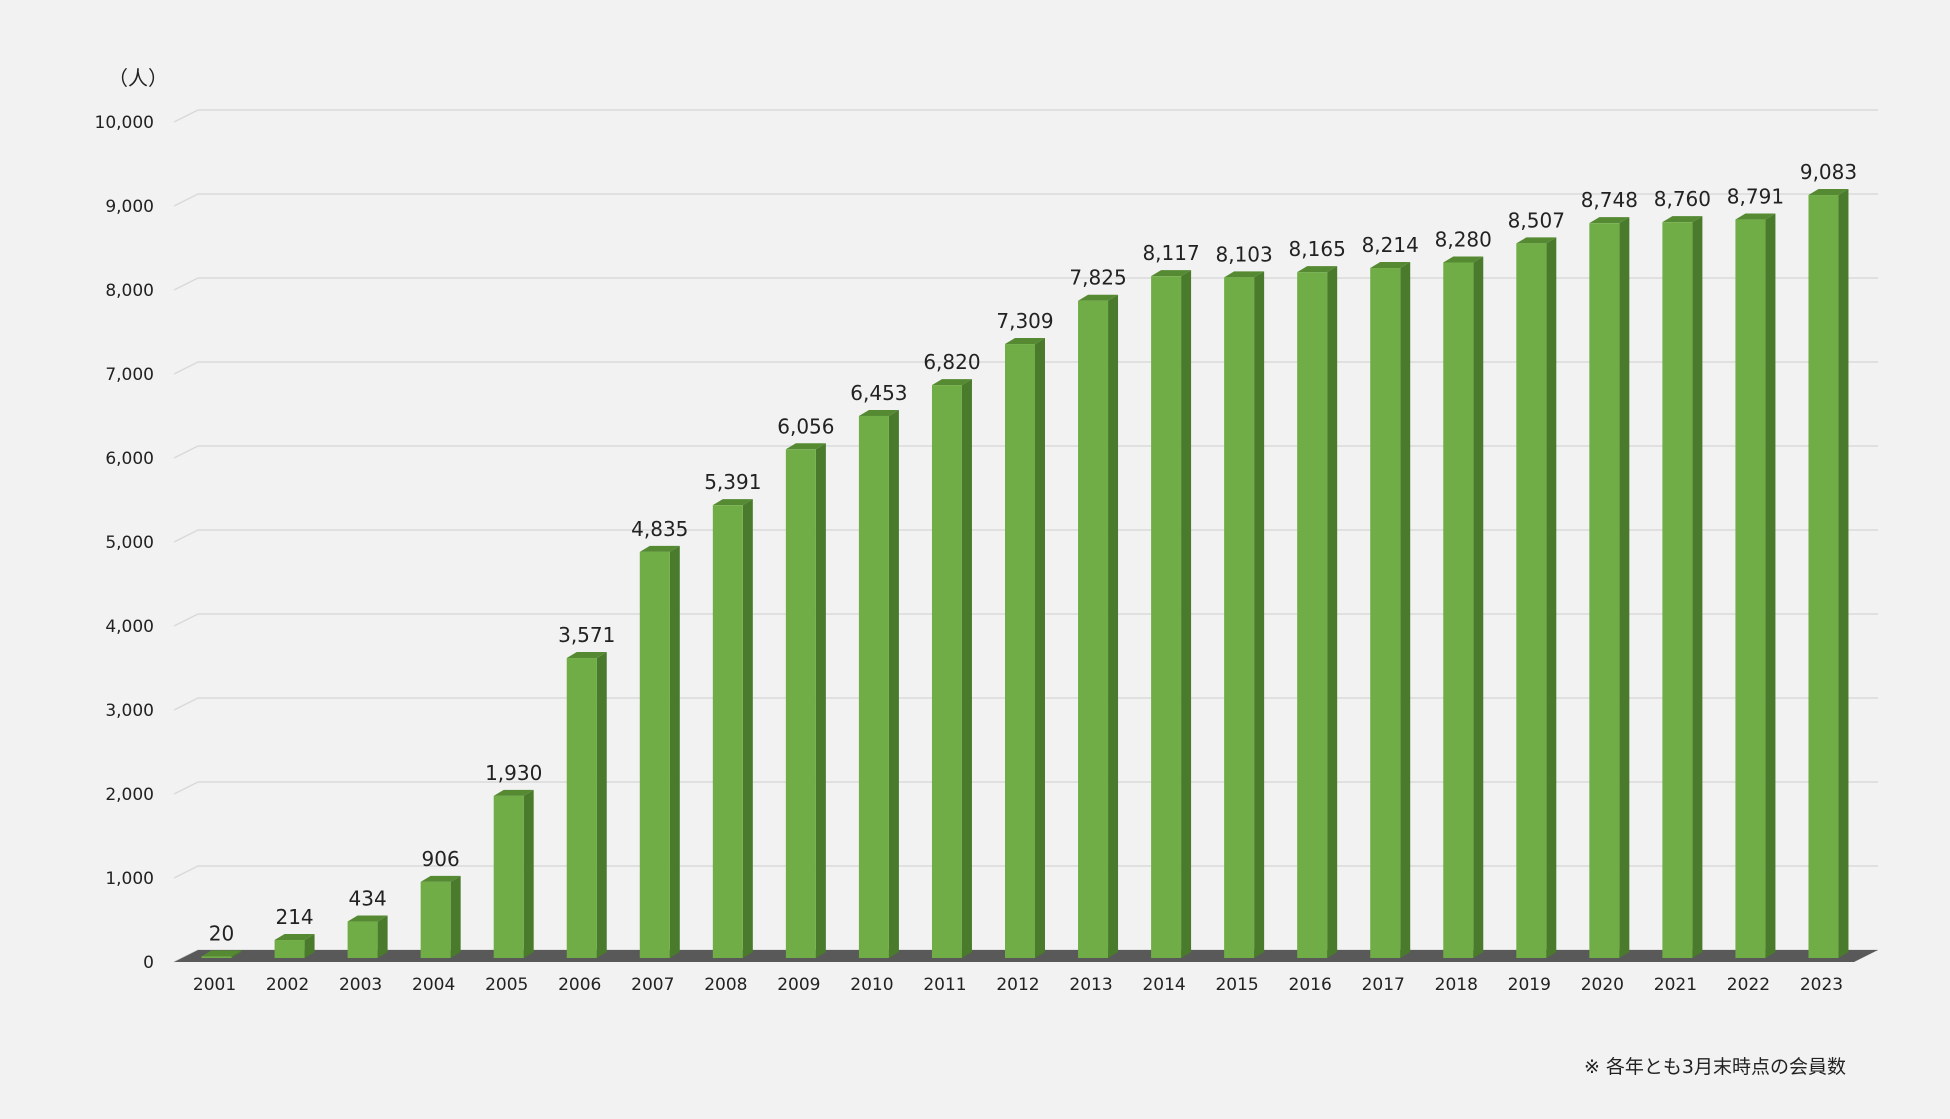 This screenshot has width=1950, height=1119. I want to click on data-label: 4,835, so click(659, 529).